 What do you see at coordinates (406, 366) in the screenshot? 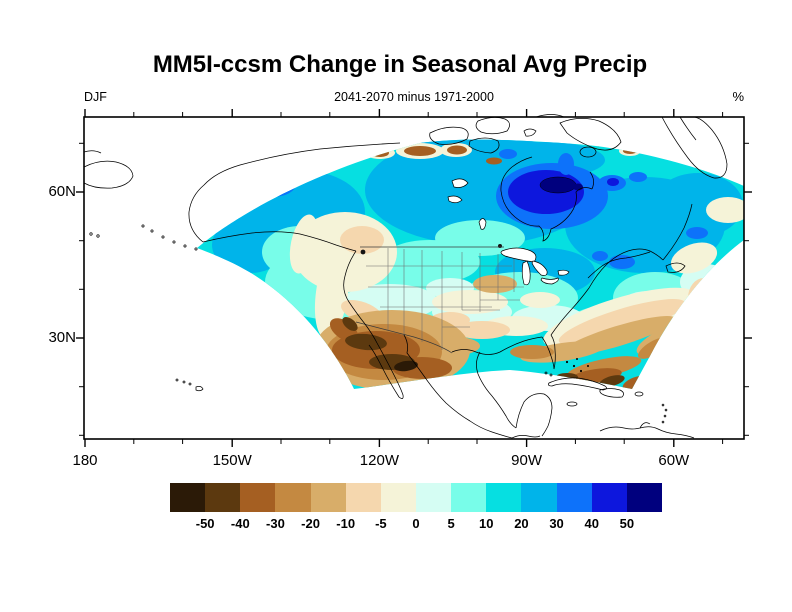
I see `max-drying-core` at bounding box center [406, 366].